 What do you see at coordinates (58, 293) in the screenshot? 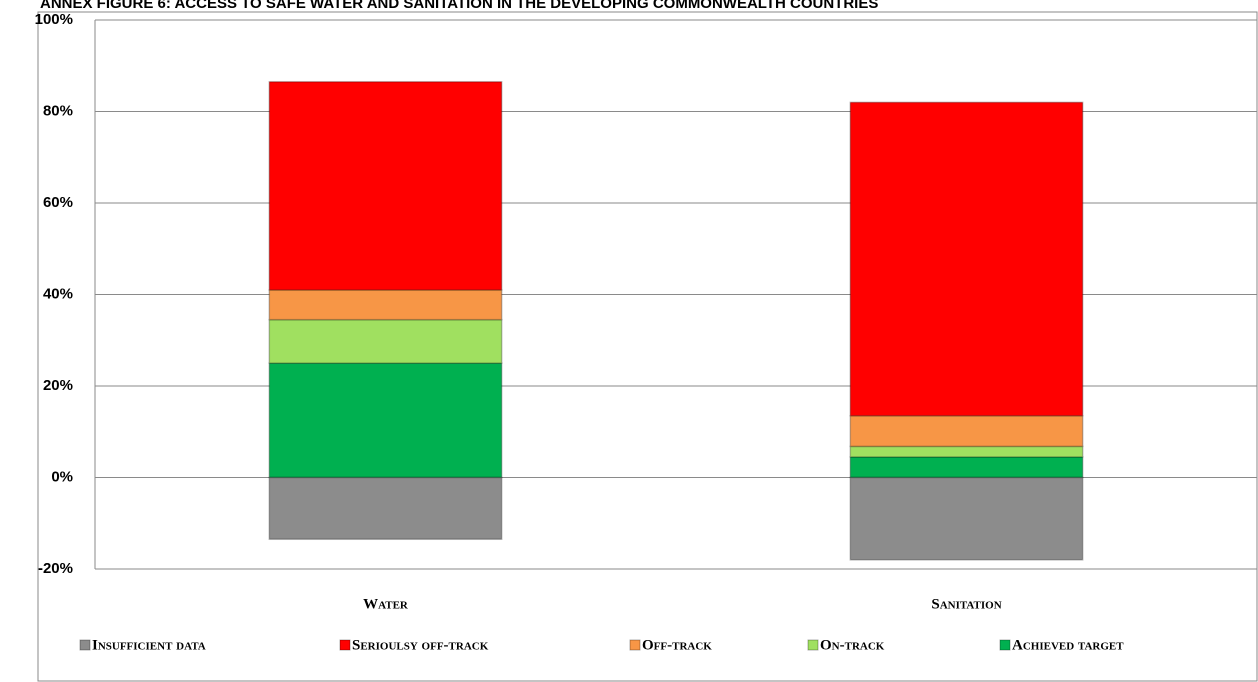
I see `y-tick-label: 40%` at bounding box center [58, 293].